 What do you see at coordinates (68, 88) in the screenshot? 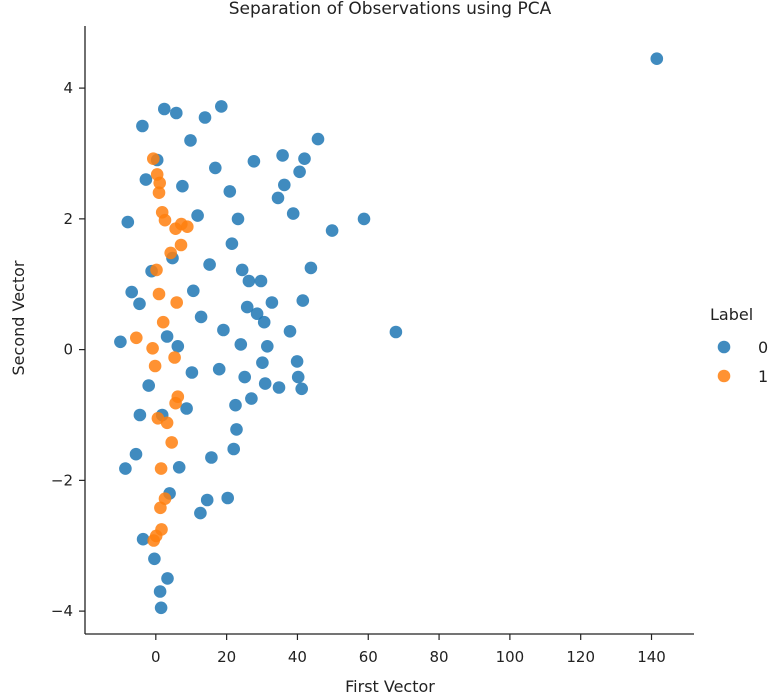
I see `y-tick-label: 4` at bounding box center [68, 88].